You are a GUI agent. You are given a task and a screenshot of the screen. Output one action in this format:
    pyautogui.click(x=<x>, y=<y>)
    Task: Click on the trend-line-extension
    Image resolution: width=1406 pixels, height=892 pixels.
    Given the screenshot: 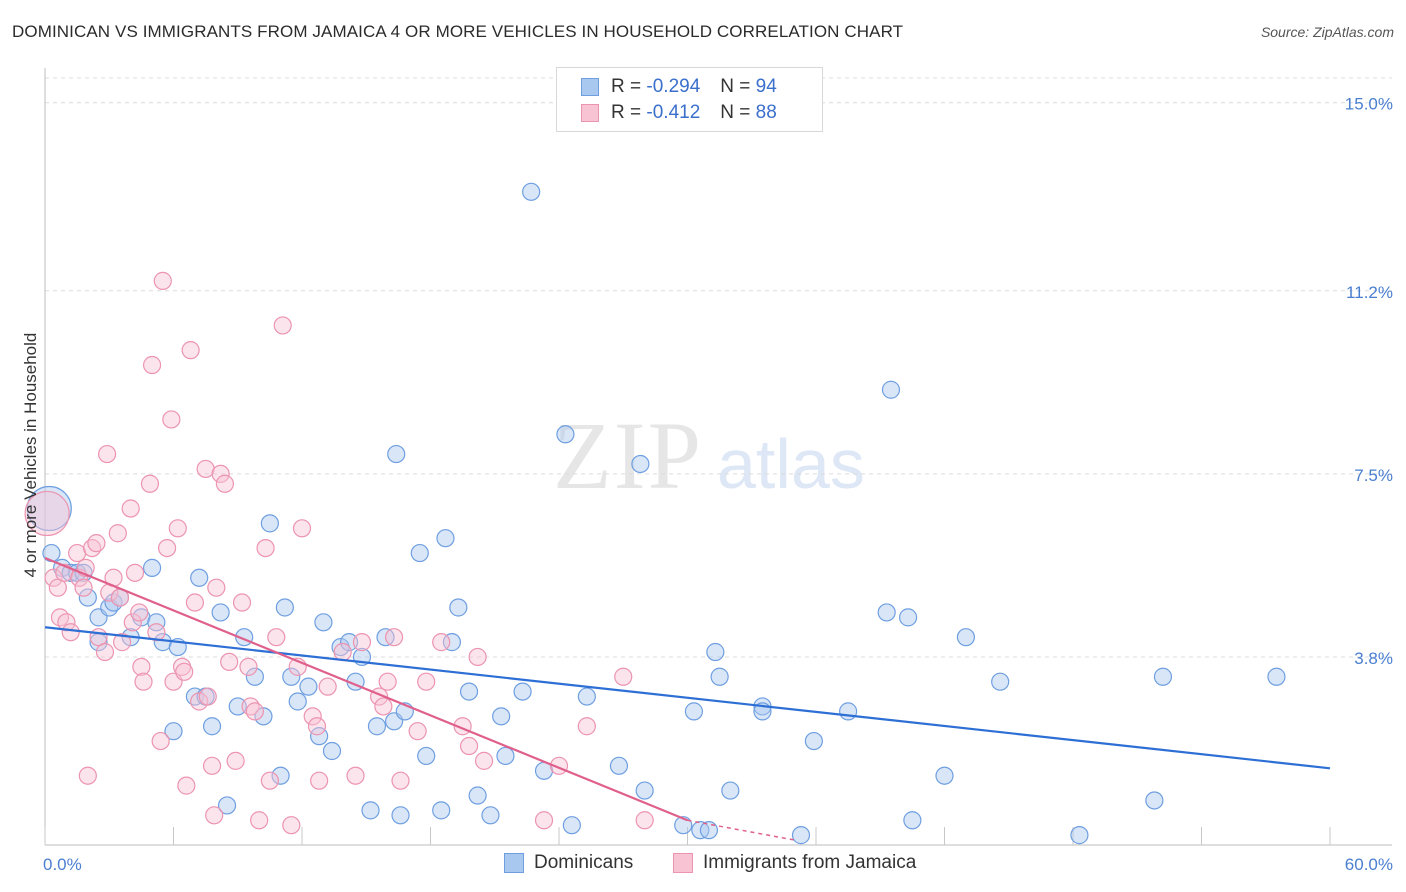 What is the action you would take?
    pyautogui.click(x=741, y=830)
    